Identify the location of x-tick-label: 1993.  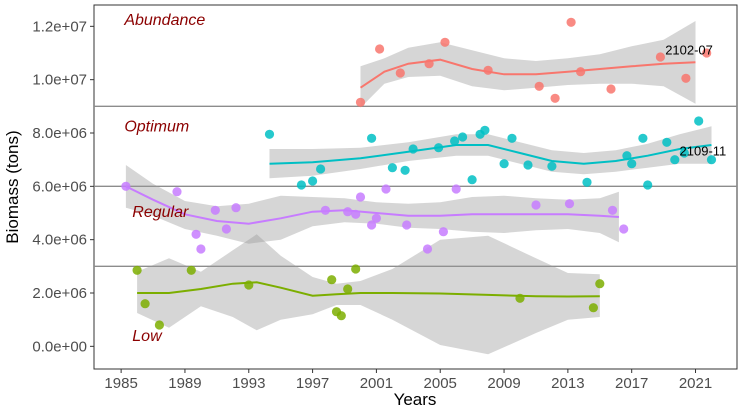
(248, 383).